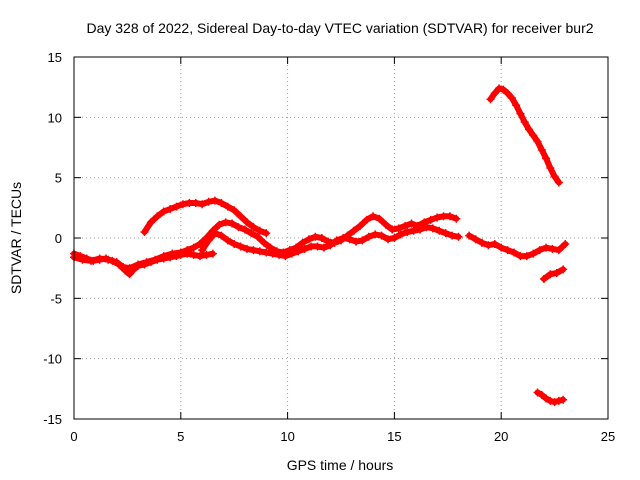  I want to click on x-tick-label: 5, so click(180, 436).